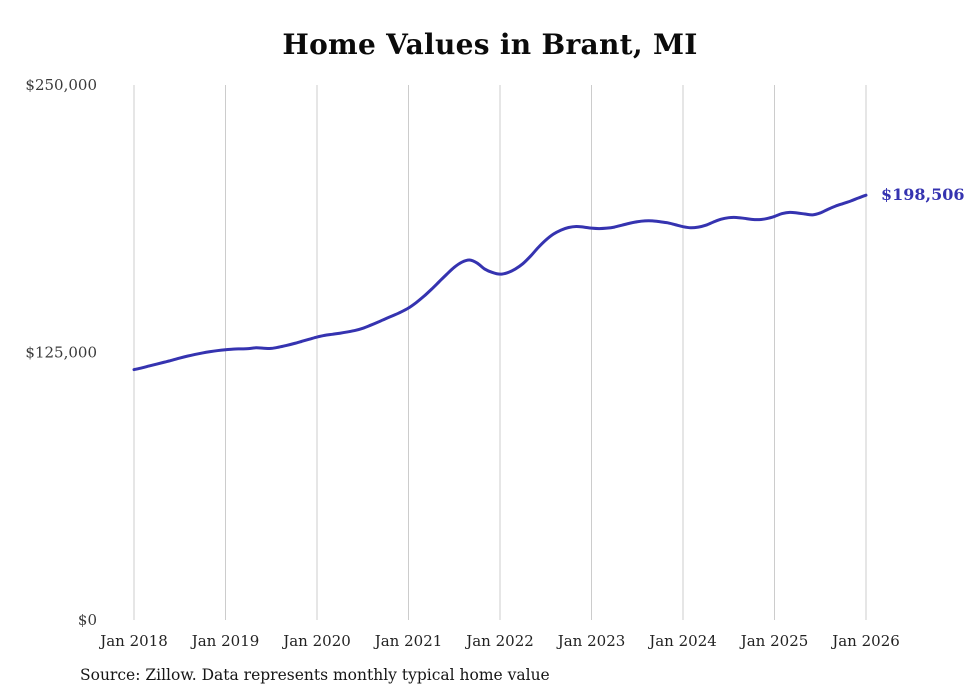 The height and width of the screenshot is (699, 980). Describe the element at coordinates (87, 620) in the screenshot. I see `y-tick-label: $0` at that location.